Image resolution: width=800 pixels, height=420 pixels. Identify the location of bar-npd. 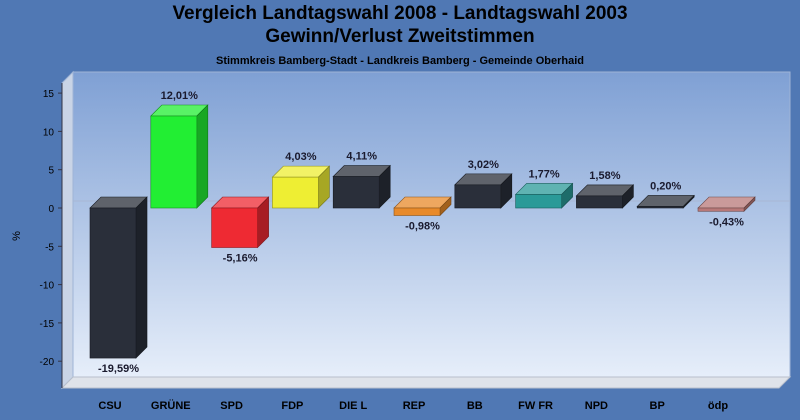
(605, 196).